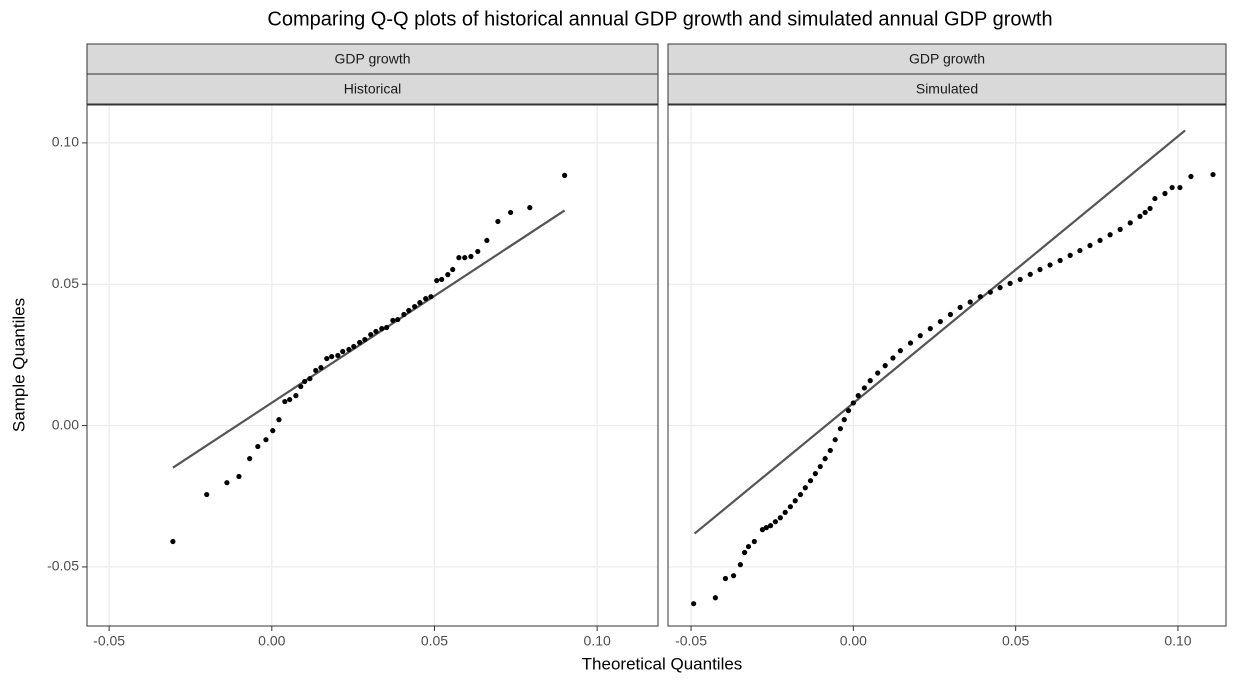 Image resolution: width=1239 pixels, height=680 pixels. Describe the element at coordinates (65, 283) in the screenshot. I see `y-tick-label: 0.05` at that location.